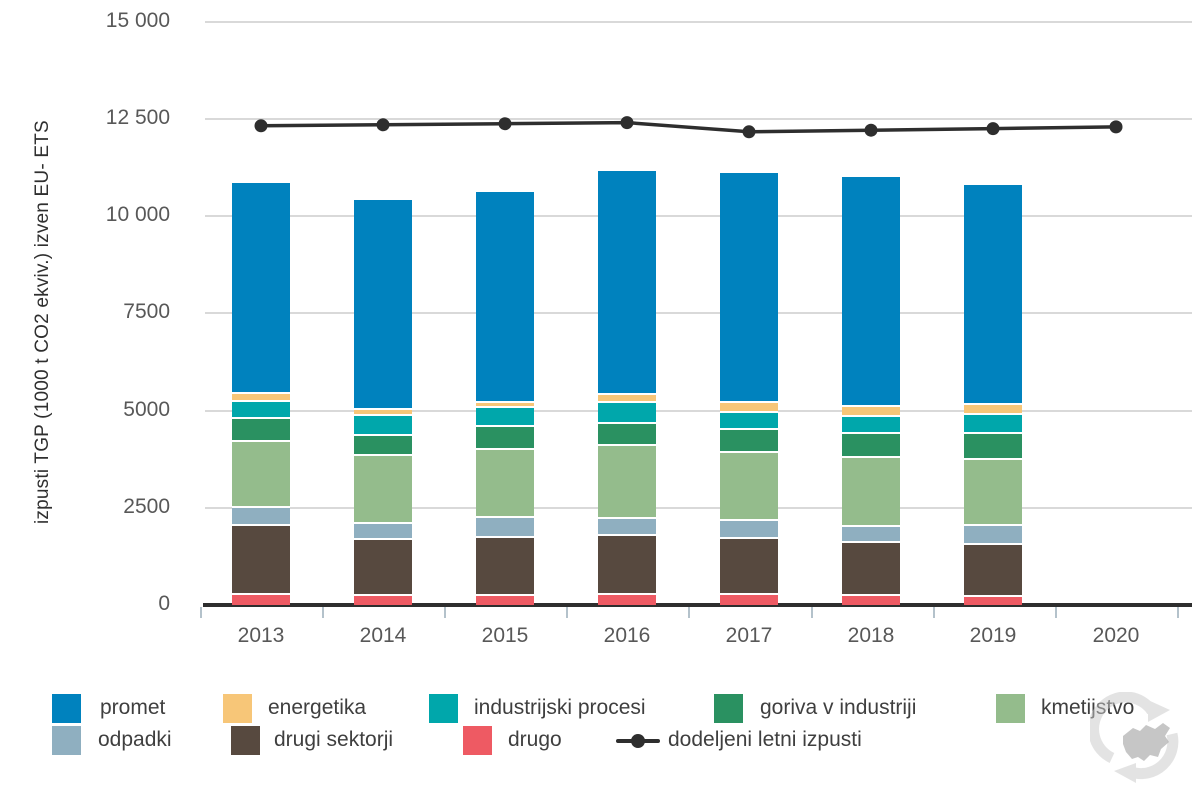 This screenshot has width=1200, height=800. I want to click on bar-segment-promet-2016, so click(627, 282).